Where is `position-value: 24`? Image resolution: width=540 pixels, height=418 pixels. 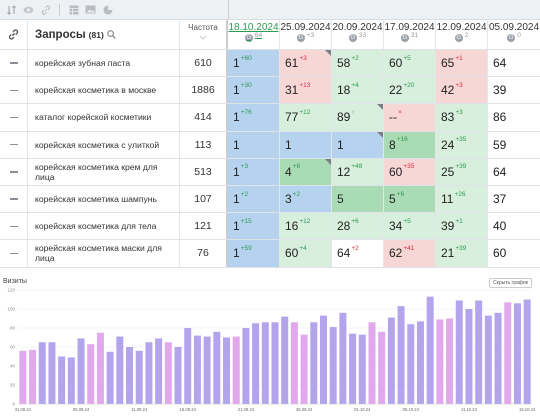 position-value: 24 is located at coordinates (448, 144).